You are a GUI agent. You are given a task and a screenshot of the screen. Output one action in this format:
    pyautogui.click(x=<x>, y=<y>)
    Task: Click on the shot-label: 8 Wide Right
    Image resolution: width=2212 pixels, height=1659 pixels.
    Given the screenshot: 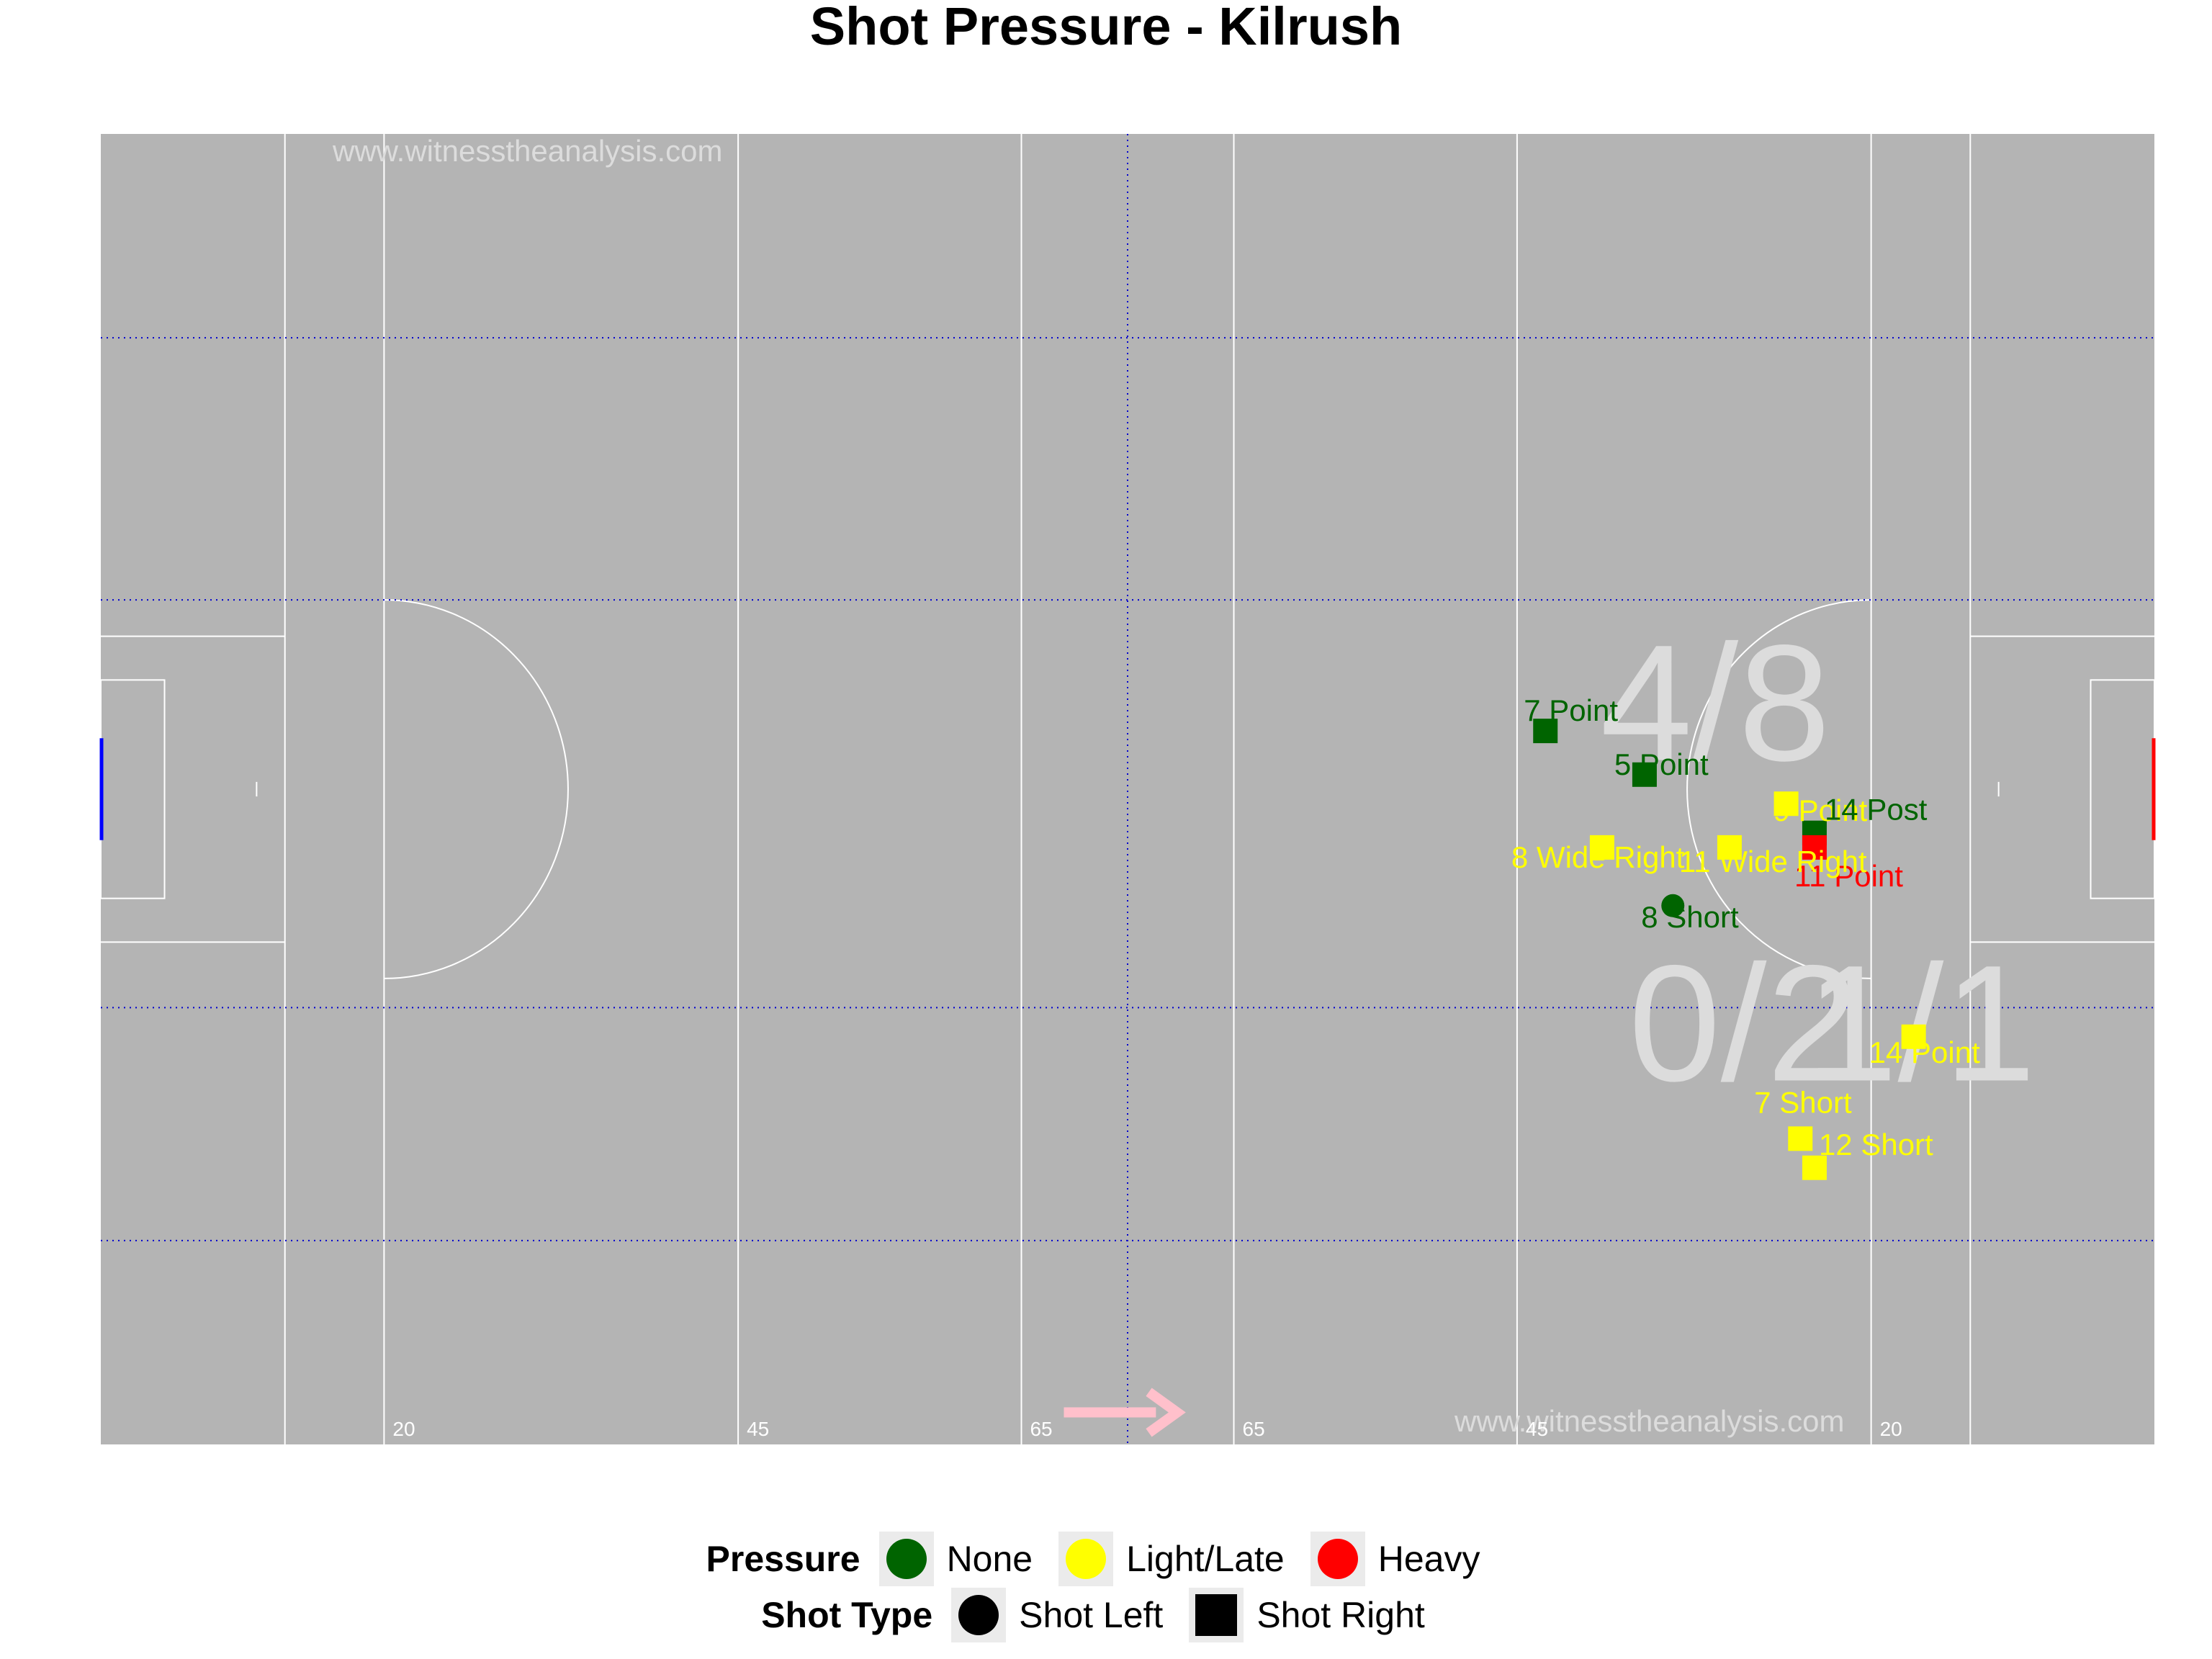 What is the action you would take?
    pyautogui.click(x=1598, y=857)
    